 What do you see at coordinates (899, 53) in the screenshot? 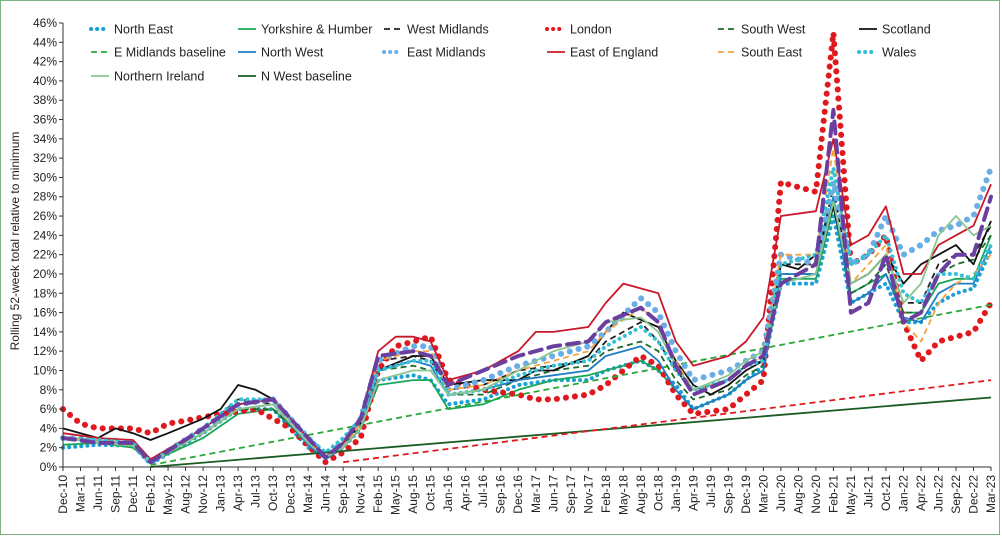
I see `legend-label-wales: Wales` at bounding box center [899, 53].